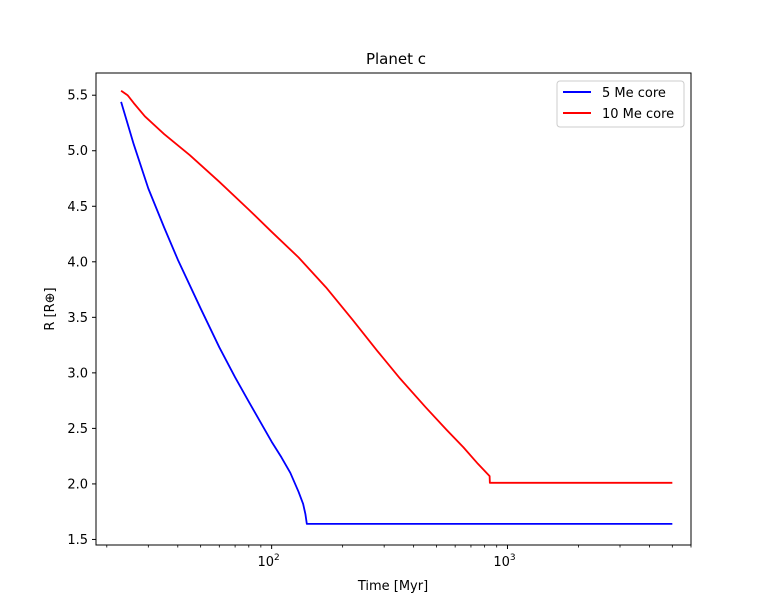 The image size is (768, 612). I want to click on y-axis-label: R [R⊕], so click(50, 308).